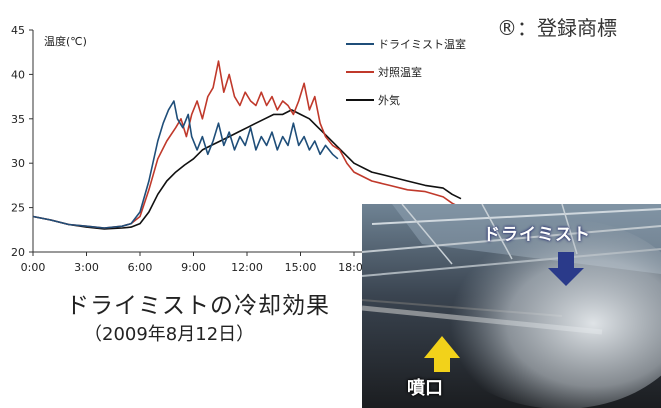 Image resolution: width=661 pixels, height=408 pixels. Describe the element at coordinates (18, 163) in the screenshot. I see `y-tick-label: 30` at that location.